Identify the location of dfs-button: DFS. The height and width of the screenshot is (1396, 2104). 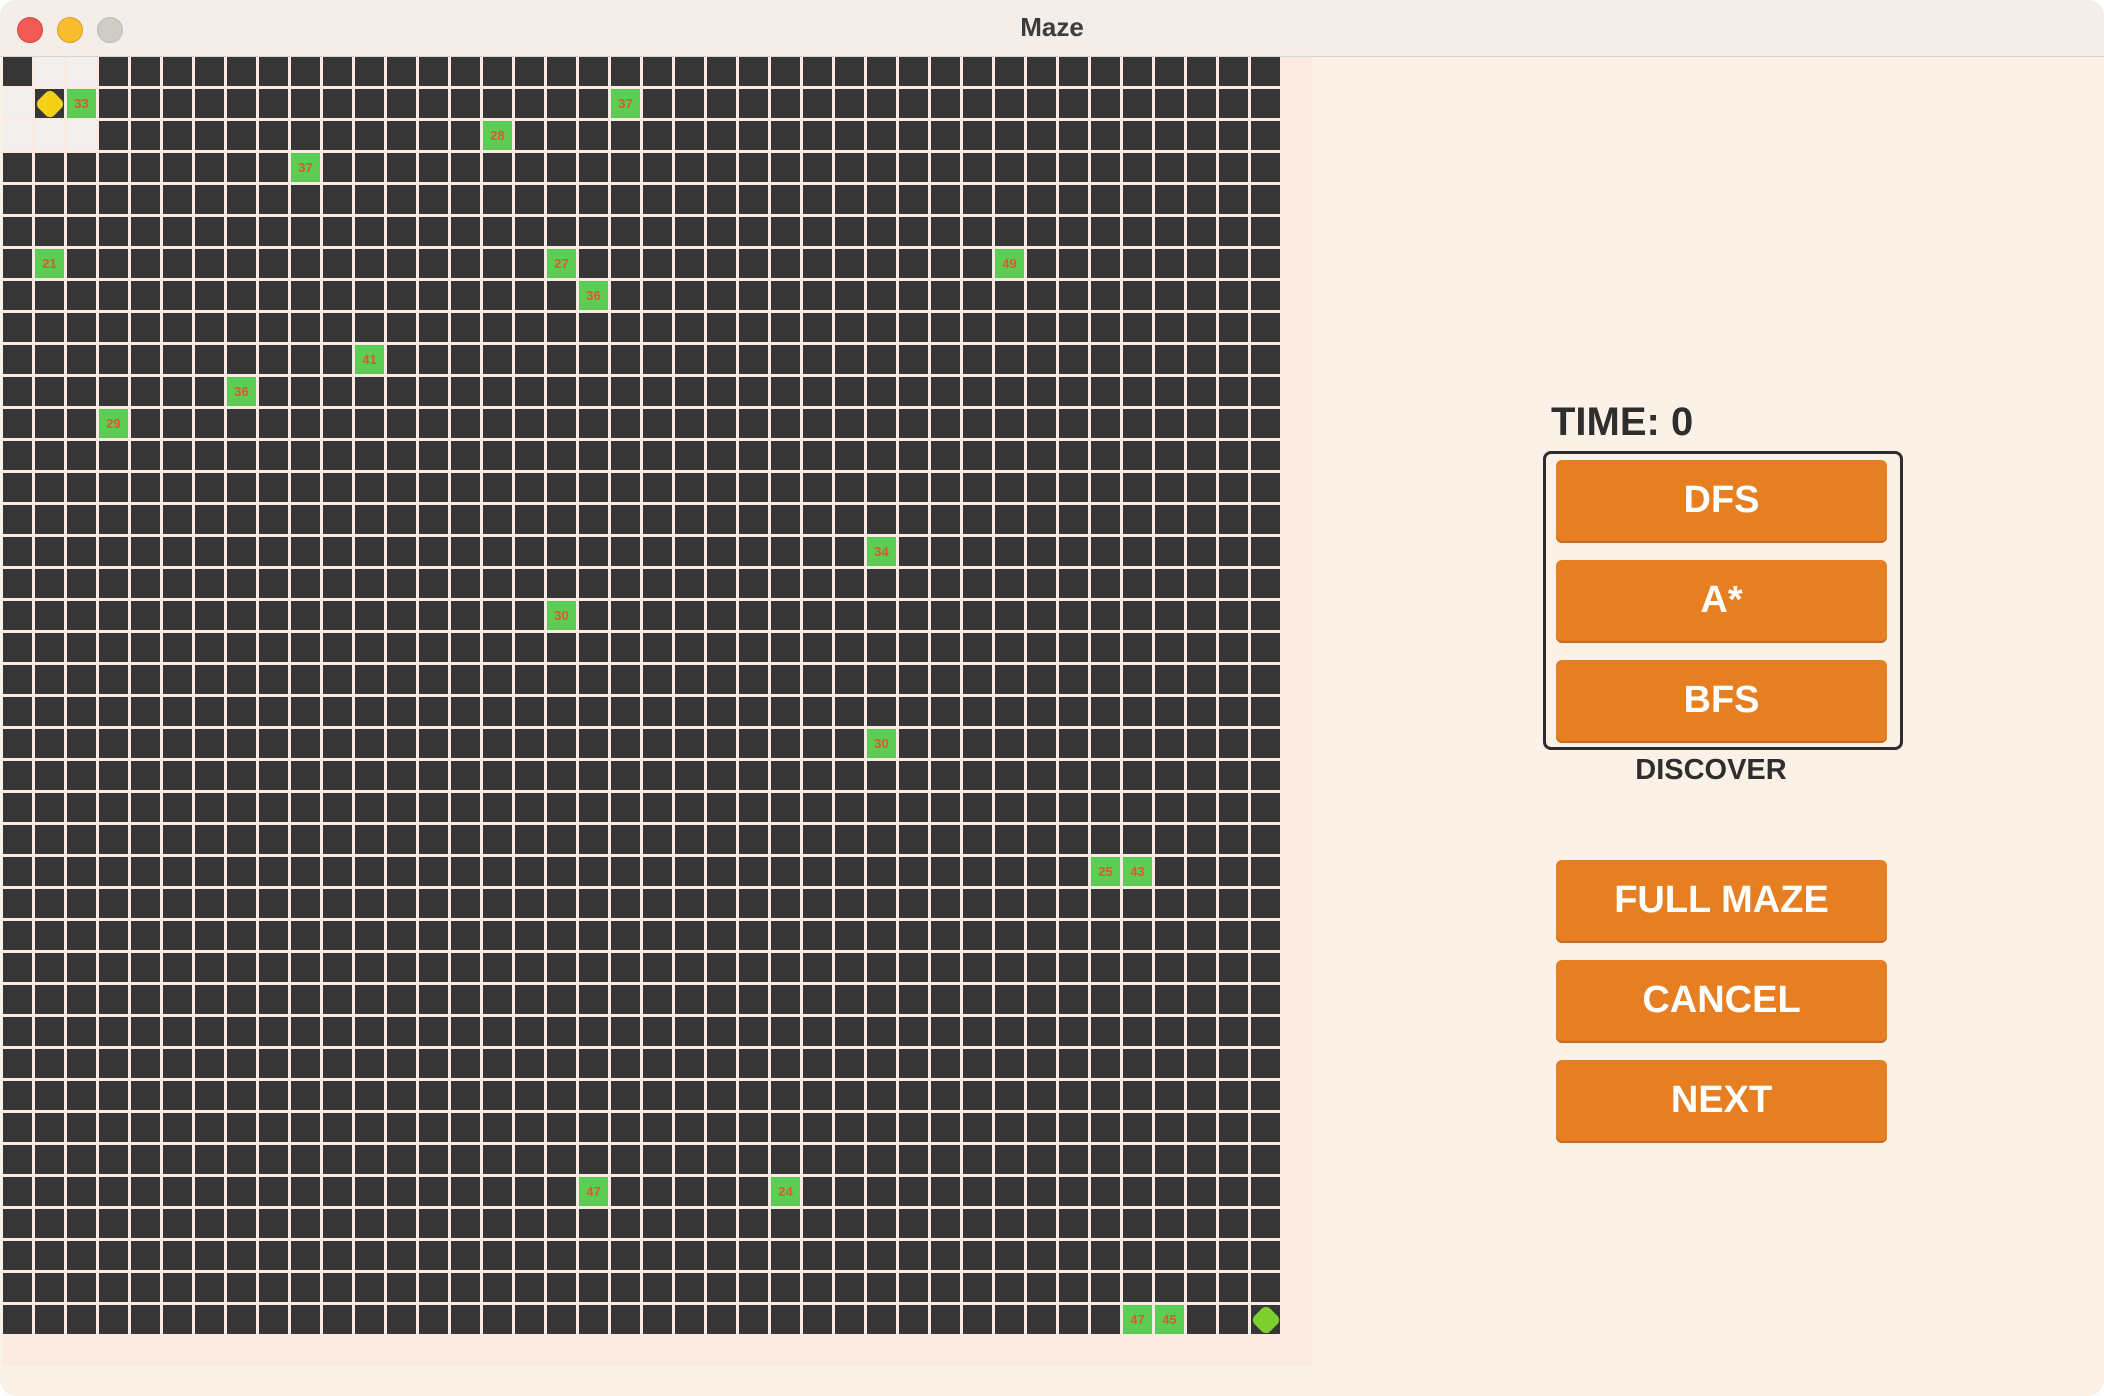
(1721, 500).